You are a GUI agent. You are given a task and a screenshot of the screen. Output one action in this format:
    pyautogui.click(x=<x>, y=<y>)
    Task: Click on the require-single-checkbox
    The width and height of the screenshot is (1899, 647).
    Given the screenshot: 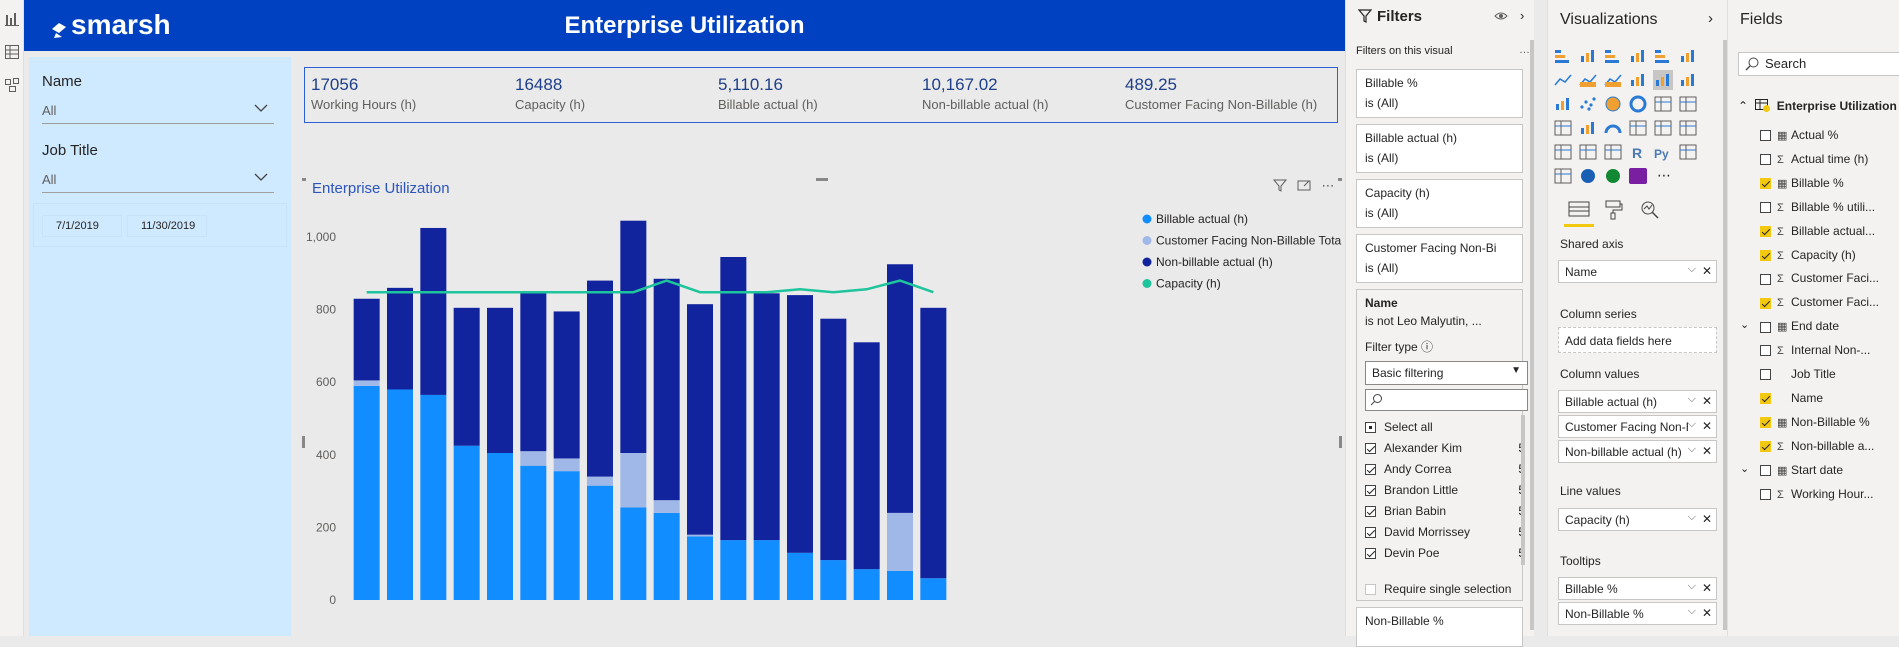 What is the action you would take?
    pyautogui.click(x=1370, y=590)
    